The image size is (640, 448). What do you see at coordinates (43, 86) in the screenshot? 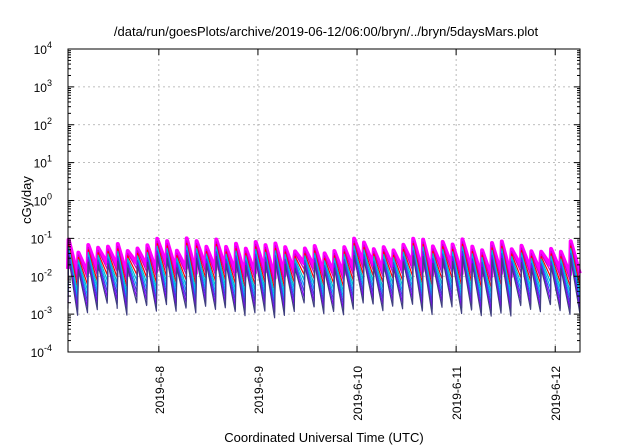
I see `y-tick-label: 10³` at bounding box center [43, 86].